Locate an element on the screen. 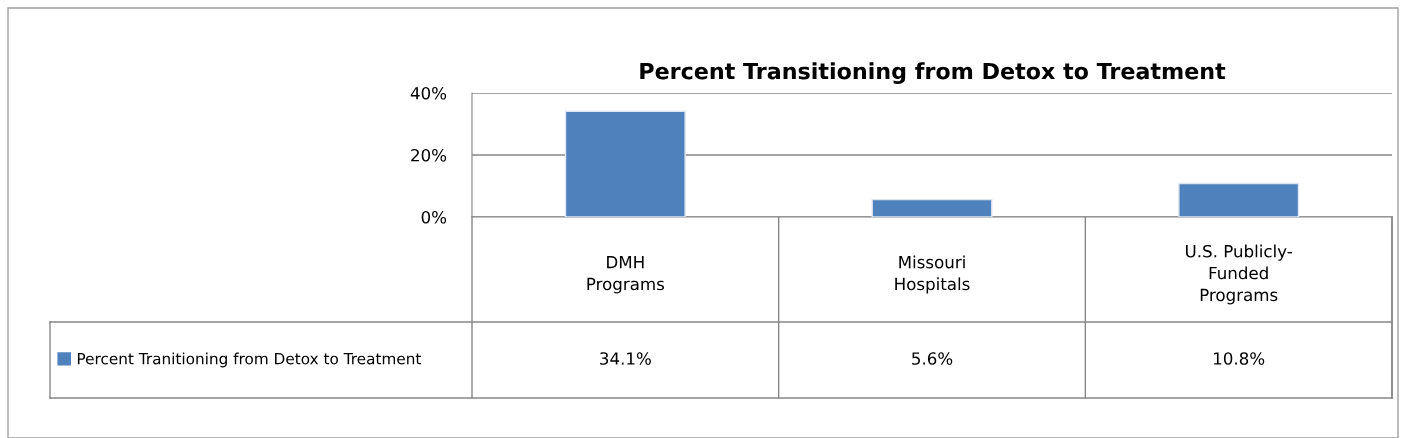  chart-title: Percent Transitioning from Detox to Treatment is located at coordinates (933, 73).